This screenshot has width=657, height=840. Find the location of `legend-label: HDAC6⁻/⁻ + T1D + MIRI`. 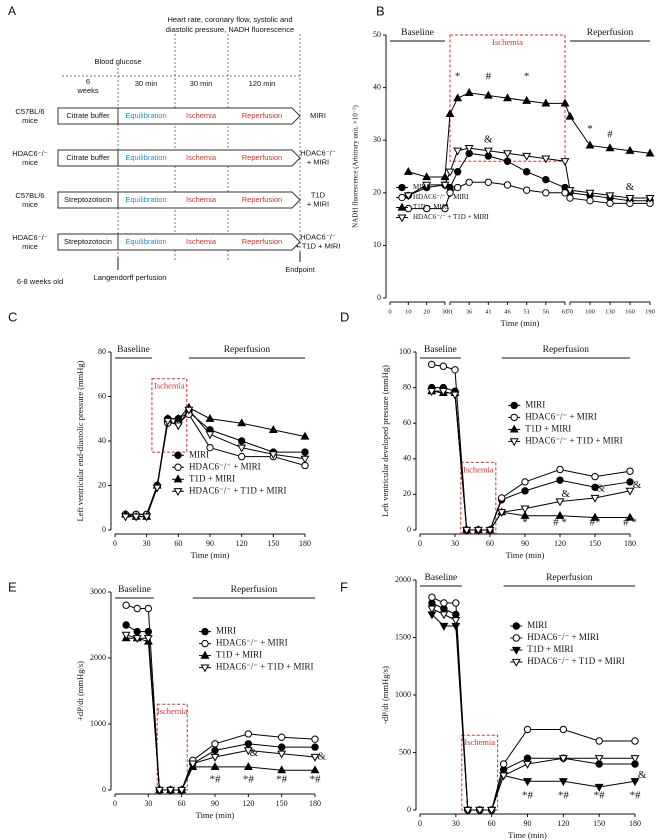

legend-label: HDAC6⁻/⁻ + T1D + MIRI is located at coordinates (574, 440).